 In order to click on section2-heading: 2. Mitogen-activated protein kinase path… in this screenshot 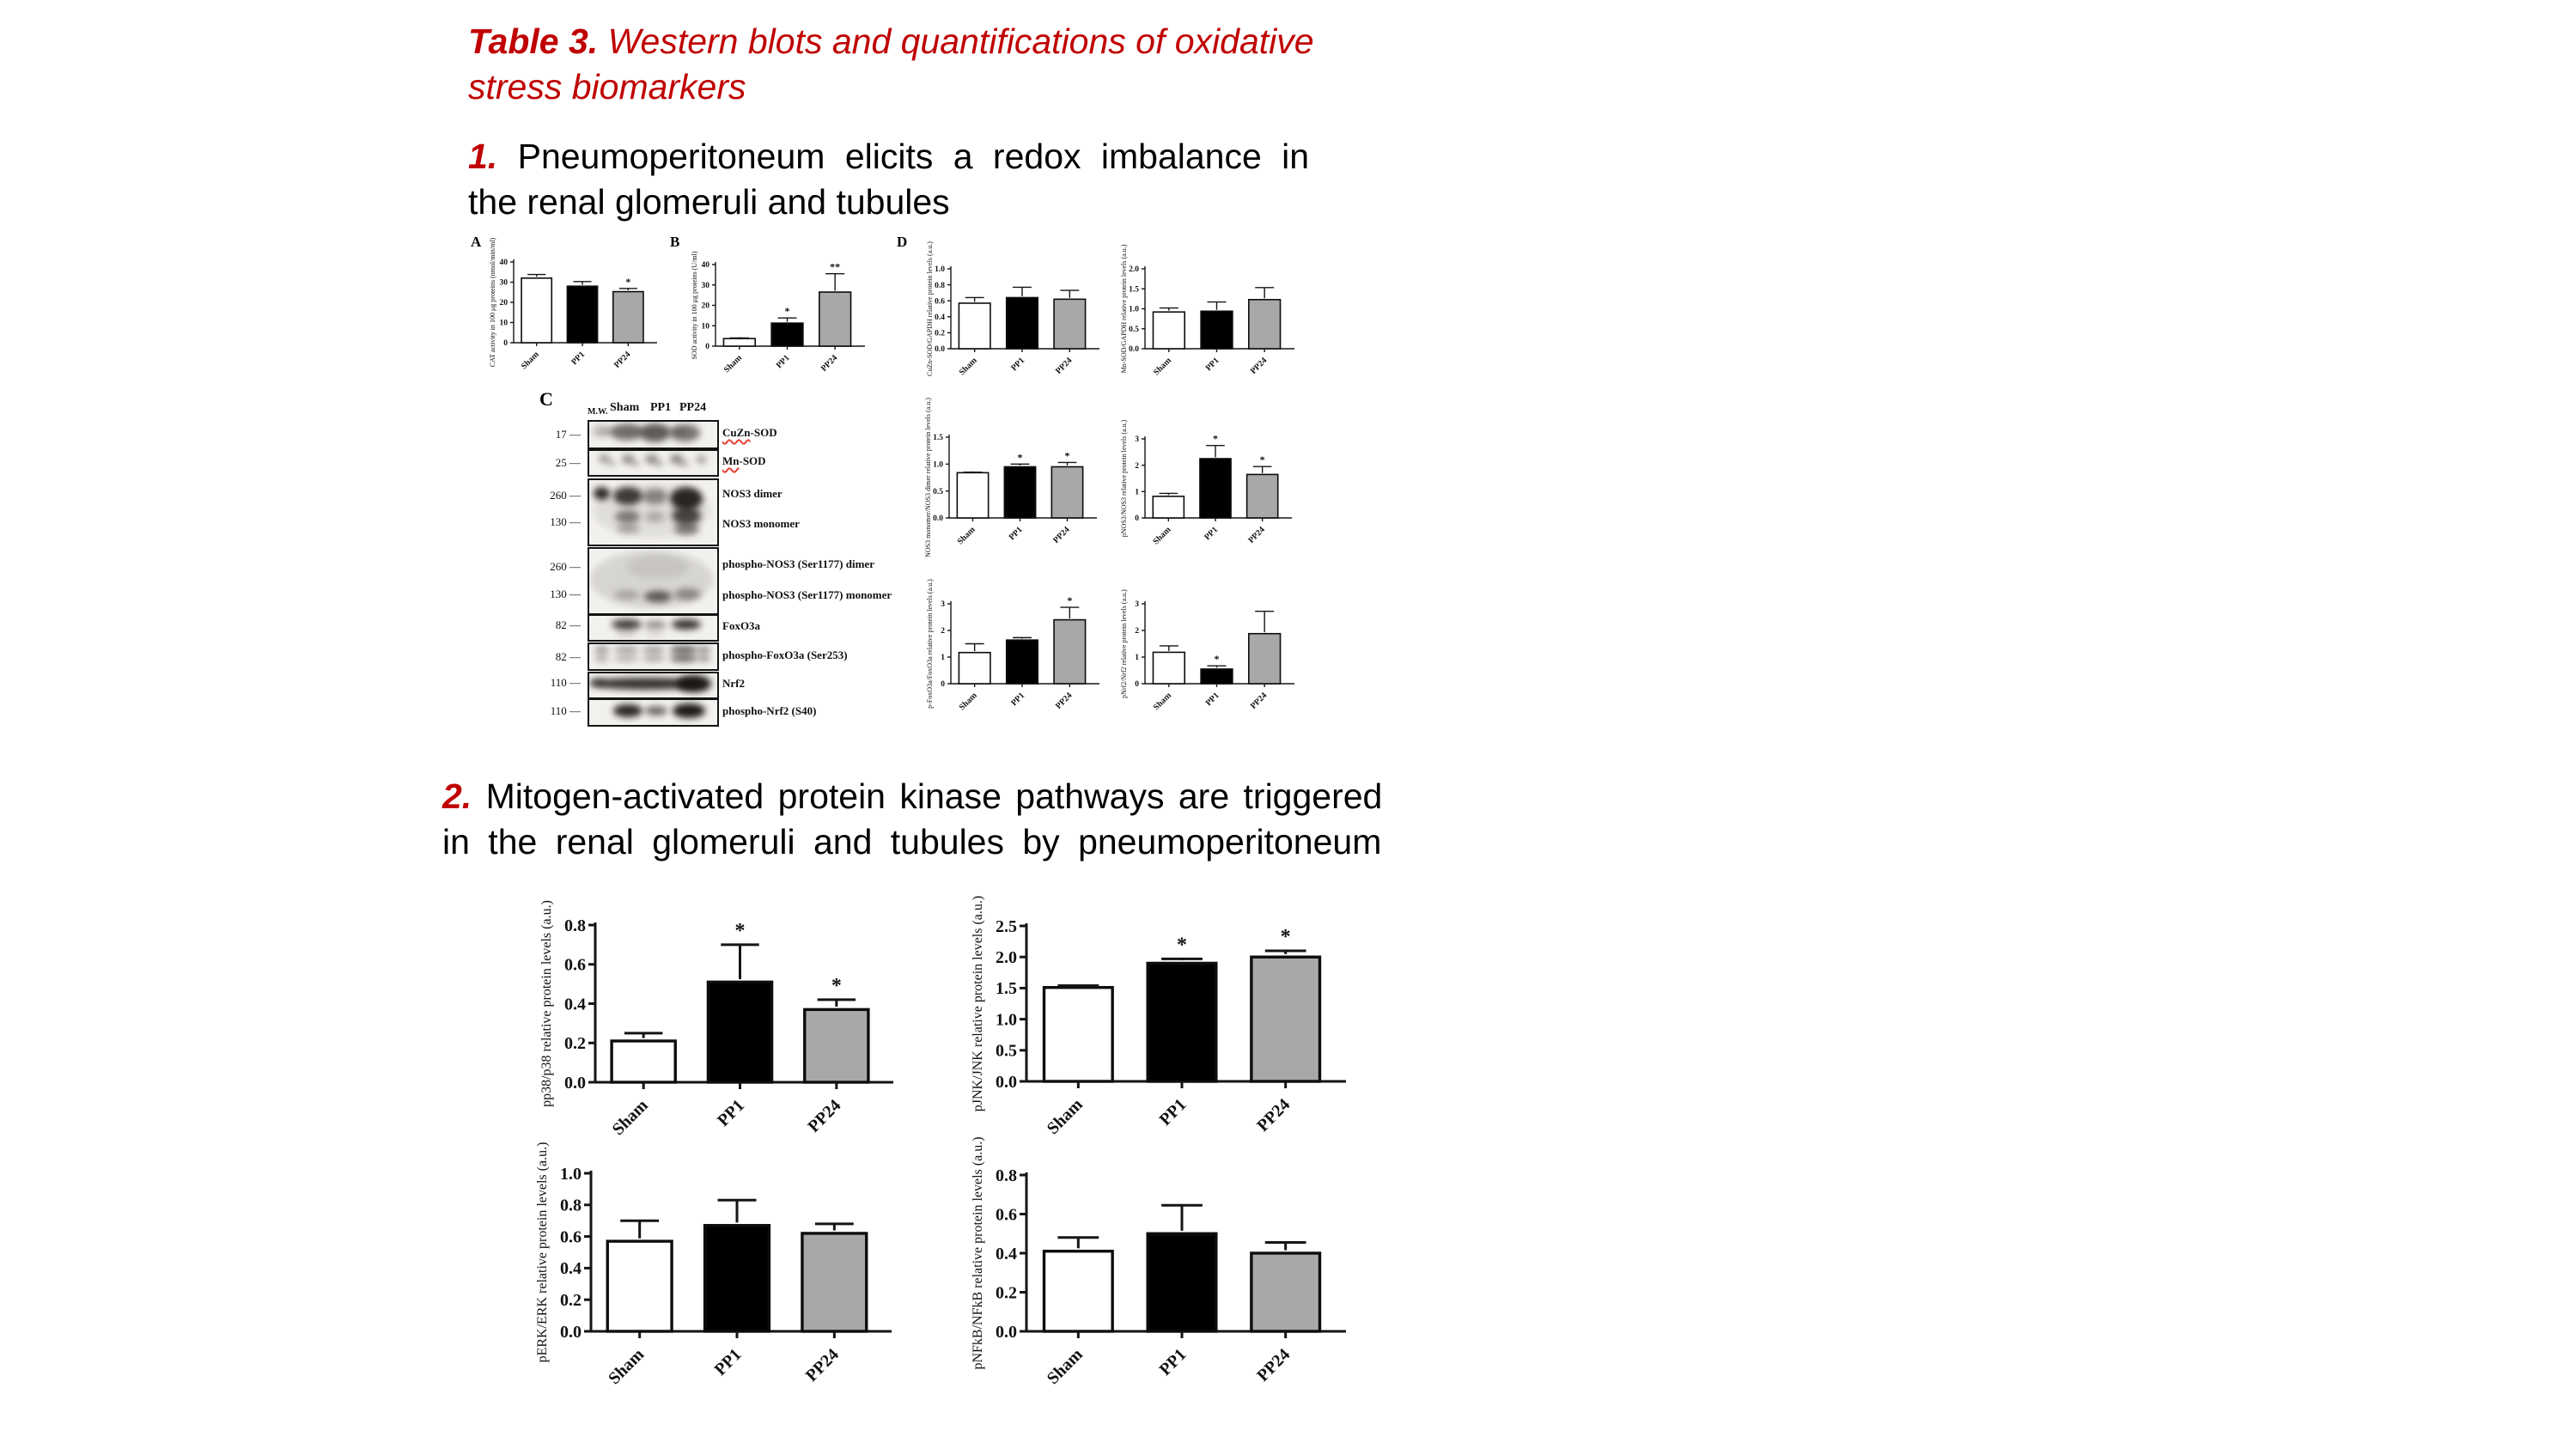, I will do `click(940, 819)`.